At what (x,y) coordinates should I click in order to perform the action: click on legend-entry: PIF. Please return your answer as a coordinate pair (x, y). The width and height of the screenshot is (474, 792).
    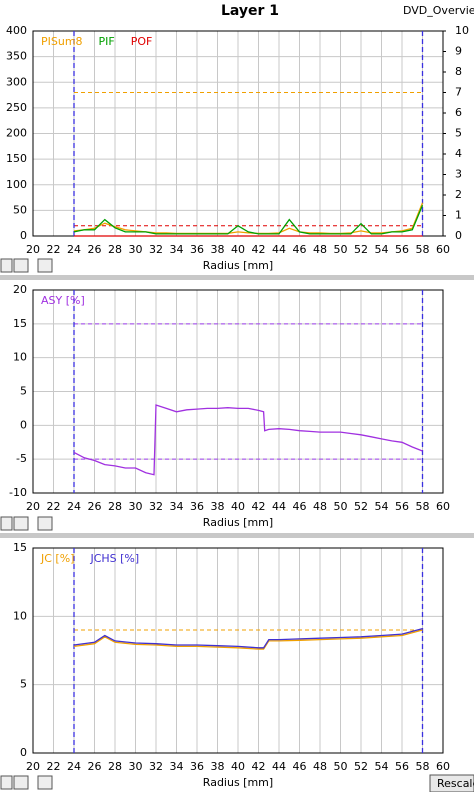
    Looking at the image, I should click on (107, 41).